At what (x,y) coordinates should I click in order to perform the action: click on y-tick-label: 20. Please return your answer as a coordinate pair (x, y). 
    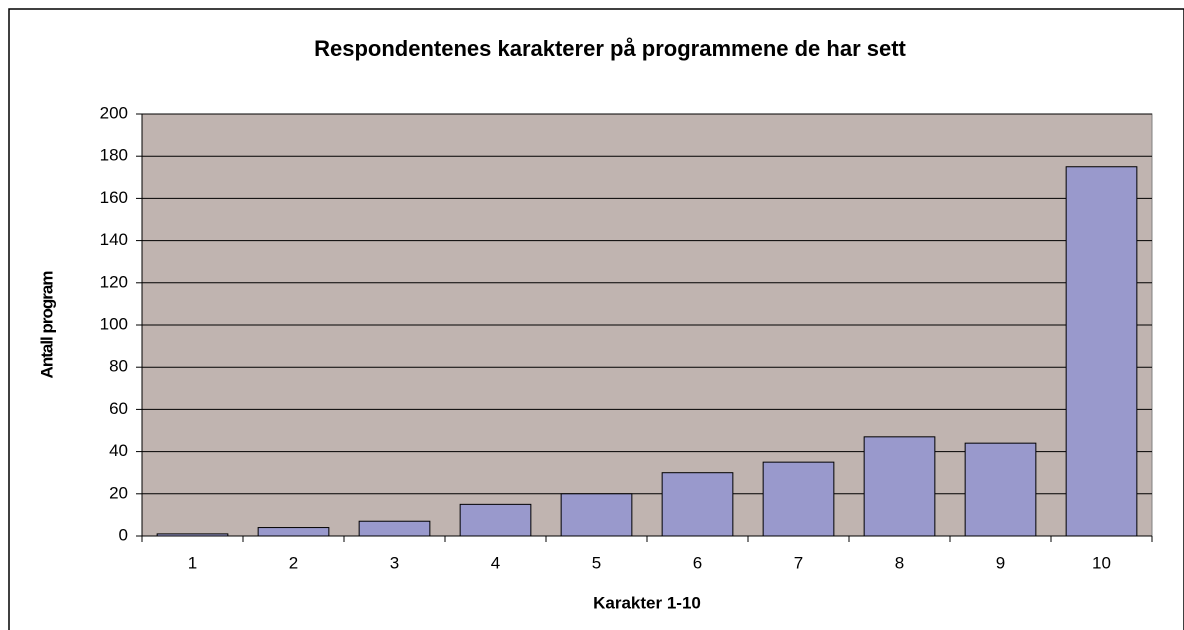
    Looking at the image, I should click on (118, 492).